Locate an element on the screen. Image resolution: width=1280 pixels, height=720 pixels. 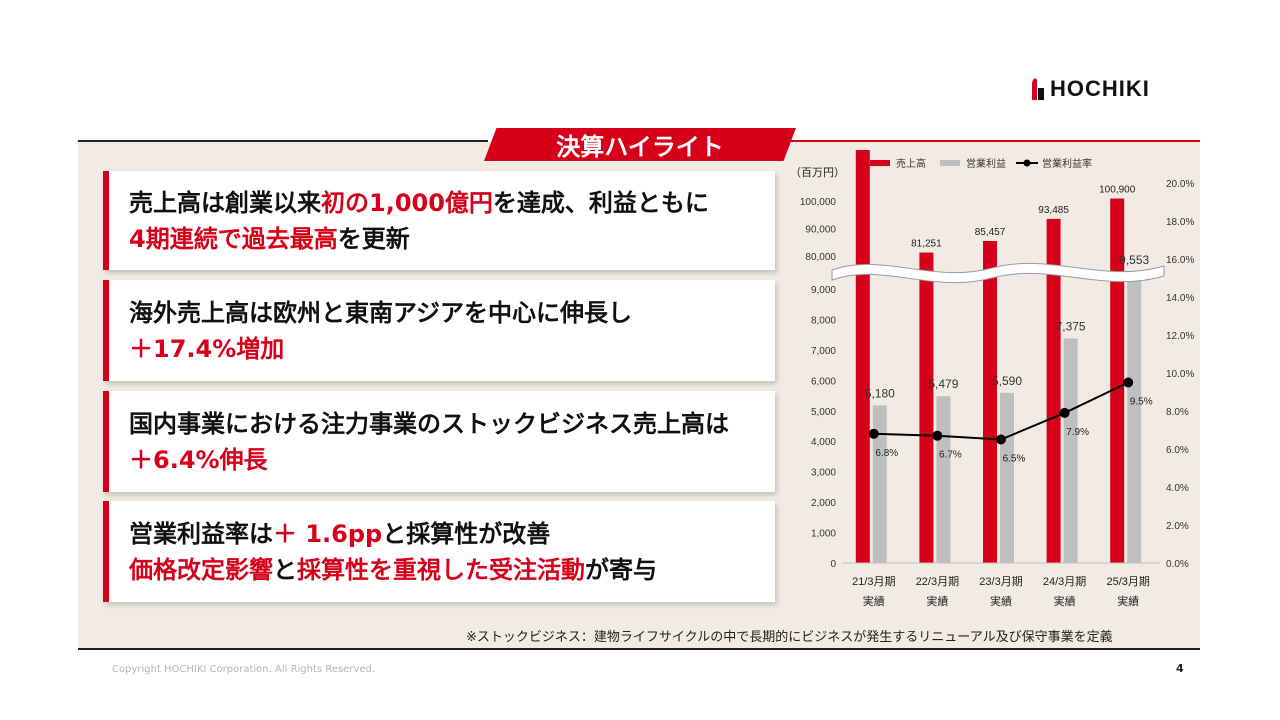
highlight-text-0: 営業利益率は is located at coordinates (201, 533).